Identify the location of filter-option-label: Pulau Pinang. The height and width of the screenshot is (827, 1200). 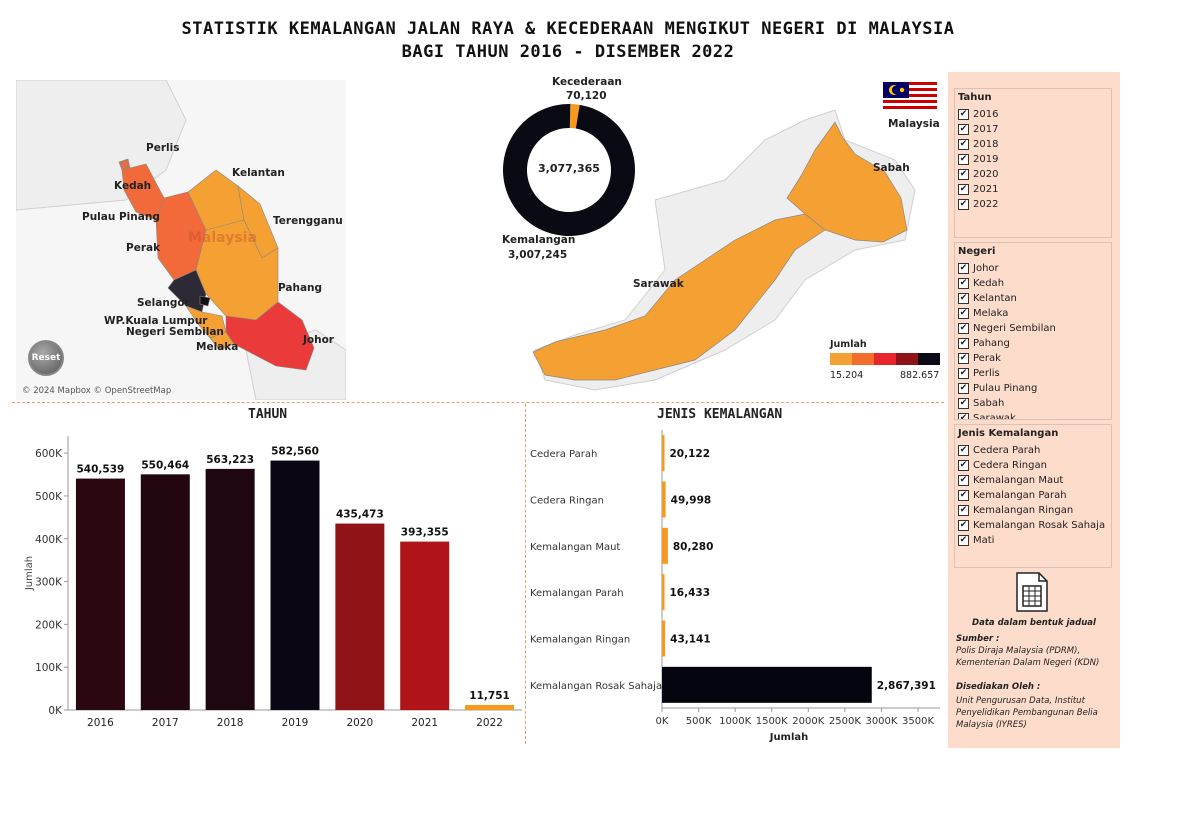
(1005, 388).